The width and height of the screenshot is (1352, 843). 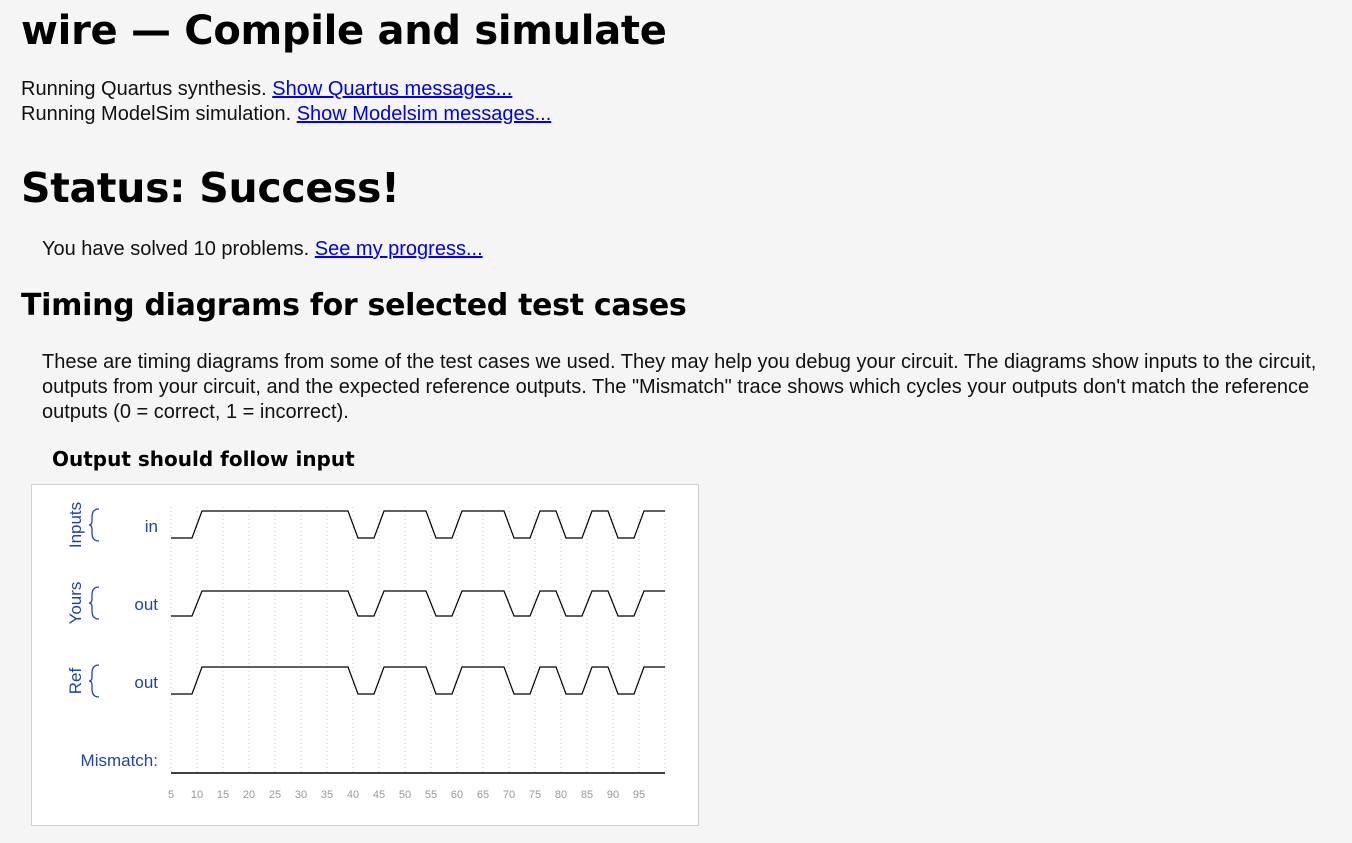 What do you see at coordinates (535, 795) in the screenshot?
I see `tick-label: 75` at bounding box center [535, 795].